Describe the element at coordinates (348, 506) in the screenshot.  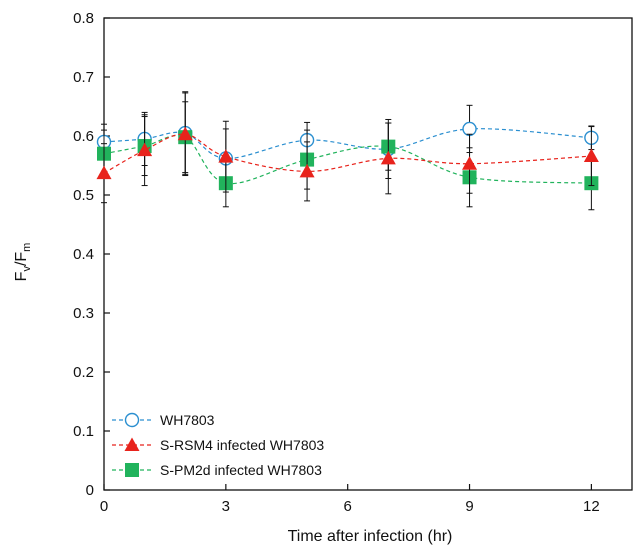
I see `x-tick-label: 6` at that location.